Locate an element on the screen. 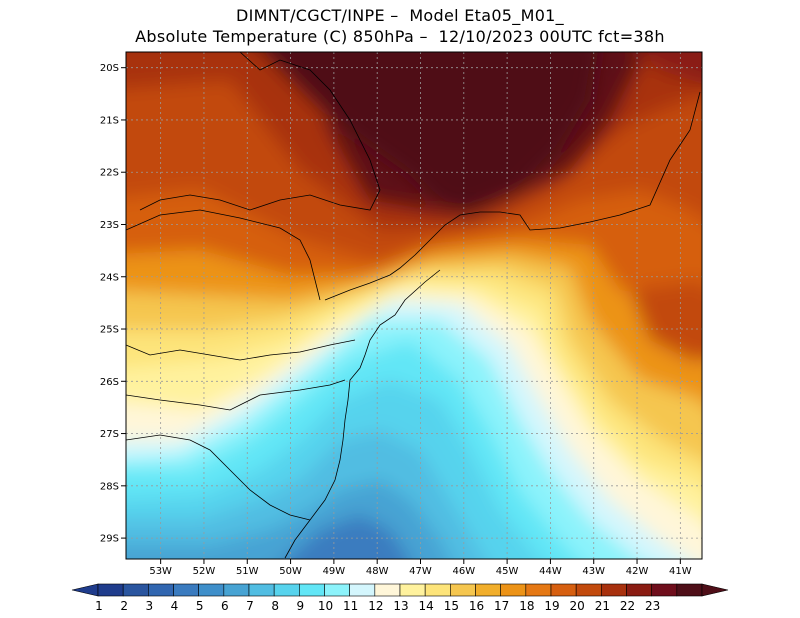 This screenshot has height=618, width=800. latitude-labels: 20S 21S 22S 23S 24S 25S 26S 27S 28S 29S is located at coordinates (113, 304).